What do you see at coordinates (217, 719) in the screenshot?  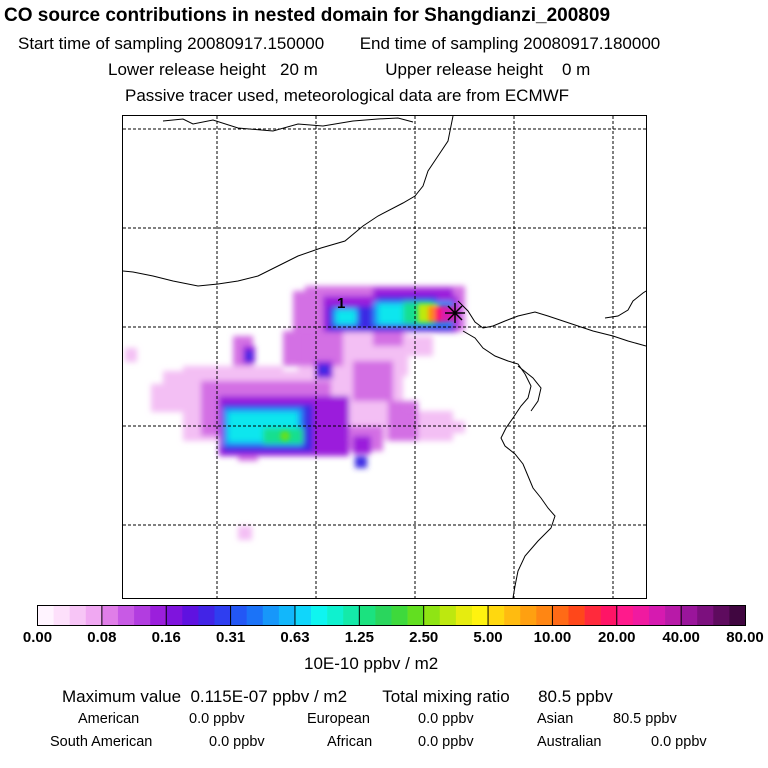 I see `american-value: 0.0 ppbv` at bounding box center [217, 719].